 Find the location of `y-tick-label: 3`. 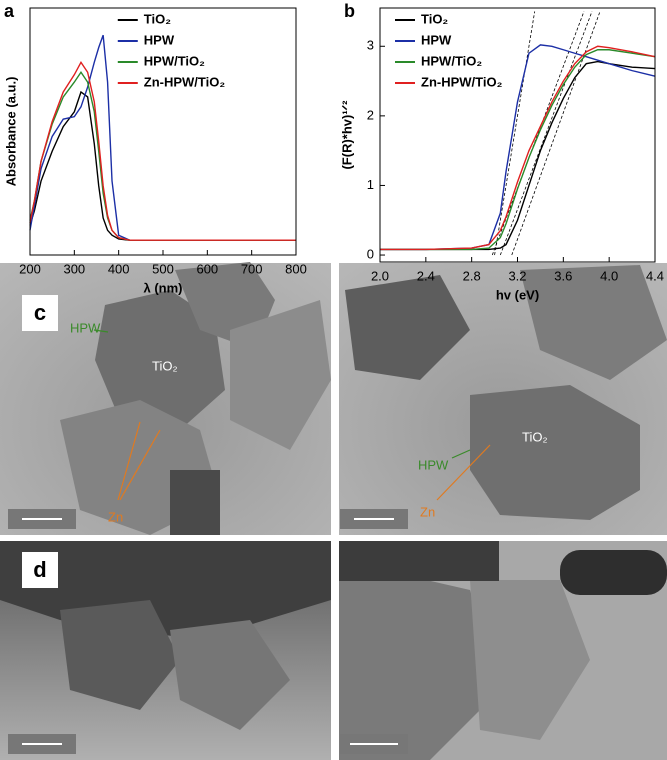

y-tick-label: 3 is located at coordinates (370, 45).